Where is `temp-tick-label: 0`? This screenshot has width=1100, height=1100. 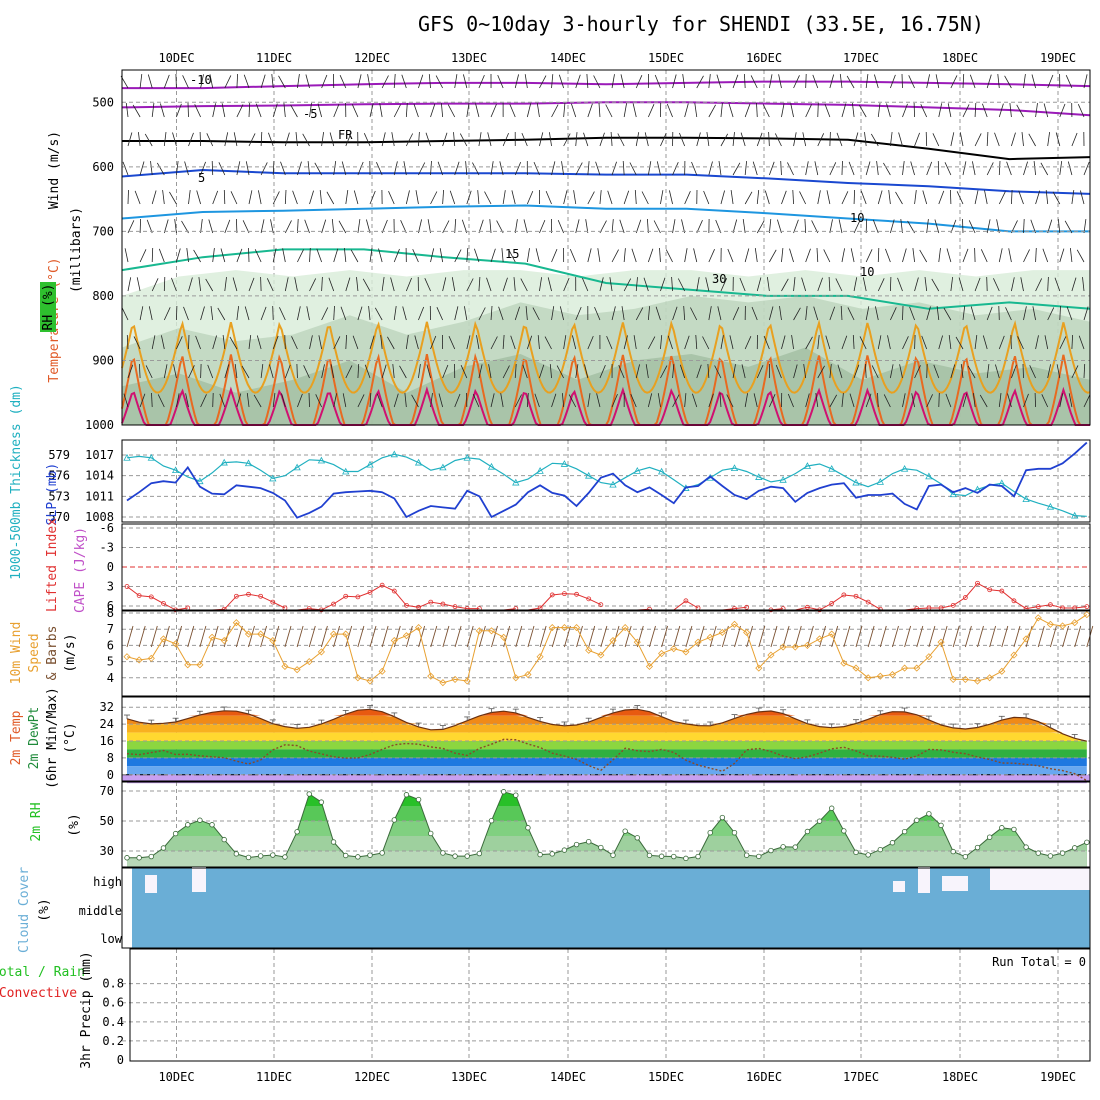
temp-tick-label: 0 is located at coordinates (110, 775).